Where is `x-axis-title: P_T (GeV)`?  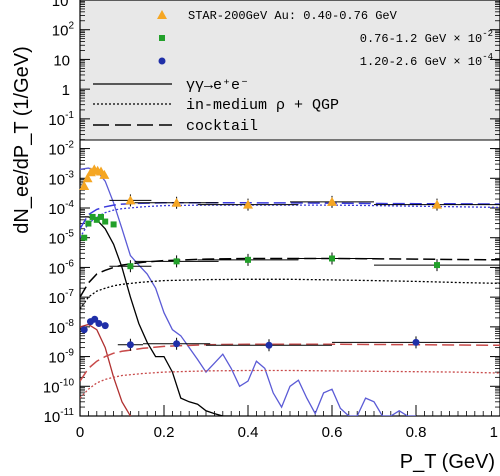 x-axis-title: P_T (GeV) is located at coordinates (447, 462).